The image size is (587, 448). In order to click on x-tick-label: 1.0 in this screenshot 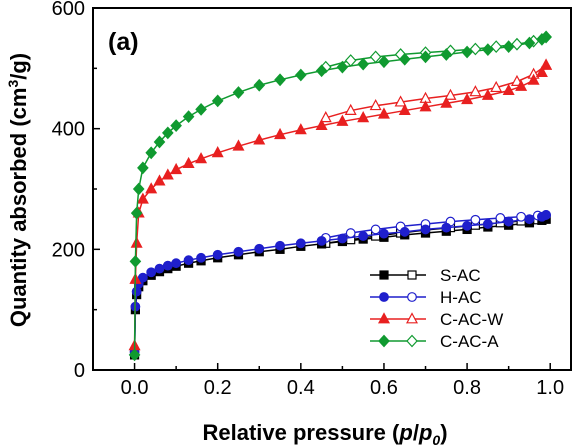, I will do `click(550, 388)`.